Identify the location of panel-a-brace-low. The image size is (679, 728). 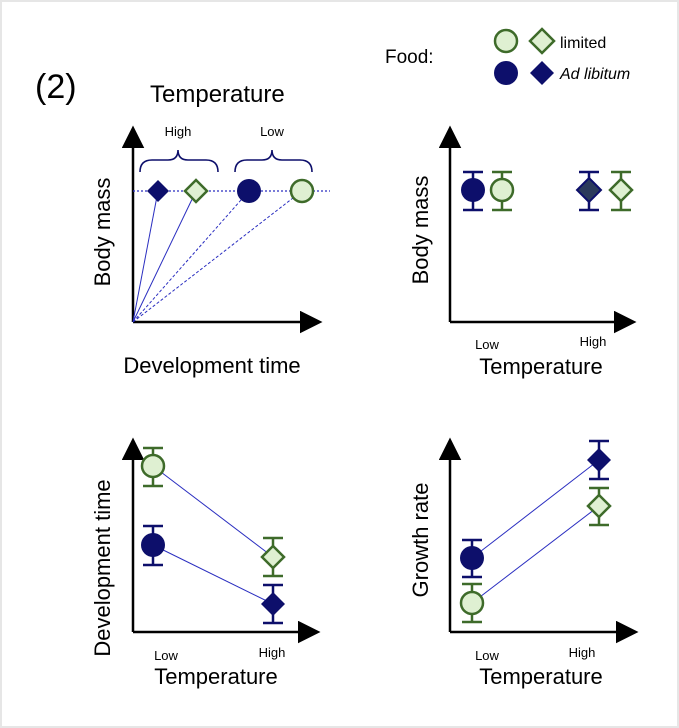
(273, 161).